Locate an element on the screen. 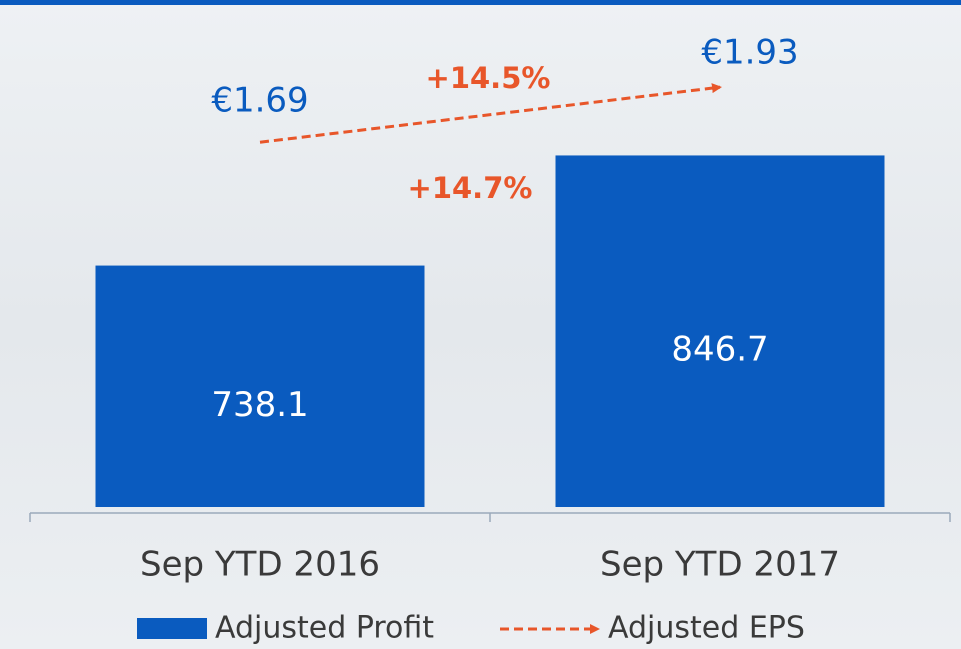 Image resolution: width=961 pixels, height=649 pixels. legend-label: Adjusted Profit is located at coordinates (324, 628).